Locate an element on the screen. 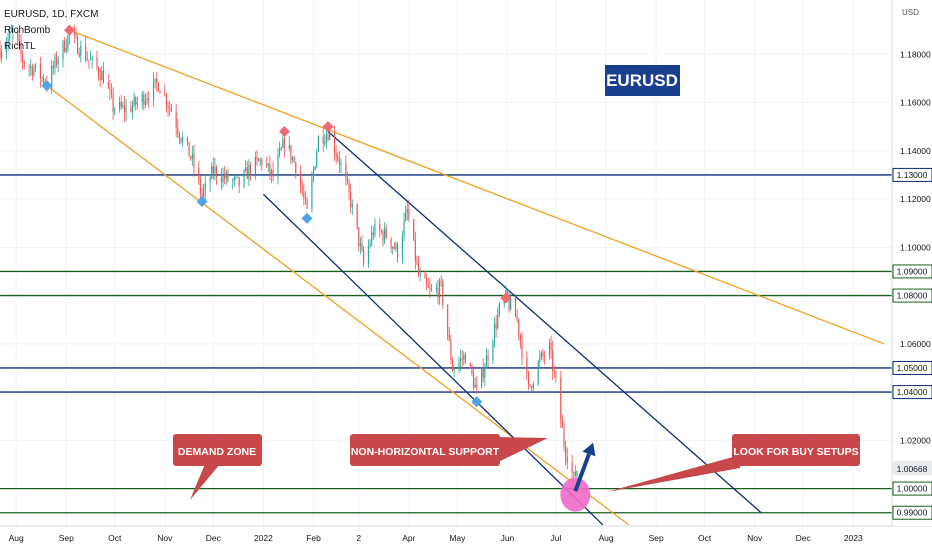  y-tick-label: 1.14000 is located at coordinates (915, 151).